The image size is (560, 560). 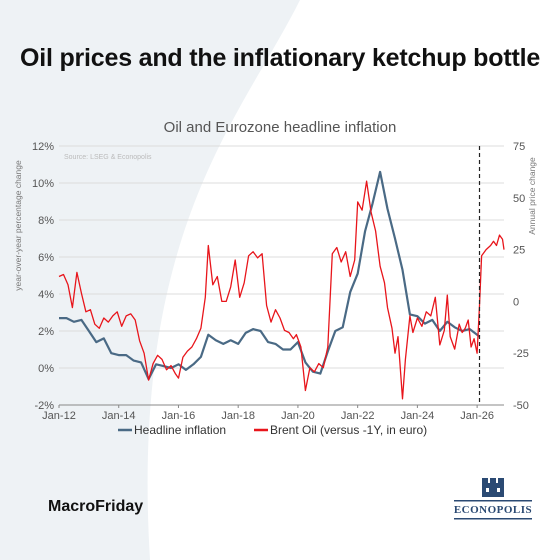 I want to click on x-tick-label: Jan-12, so click(x=59, y=416).